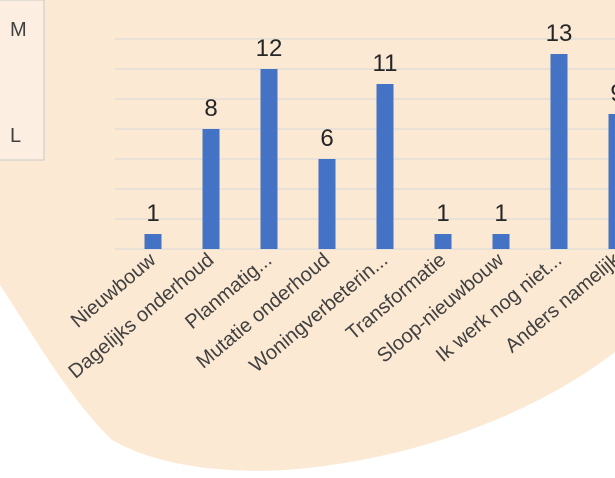  What do you see at coordinates (559, 33) in the screenshot?
I see `data-label-7: 13` at bounding box center [559, 33].